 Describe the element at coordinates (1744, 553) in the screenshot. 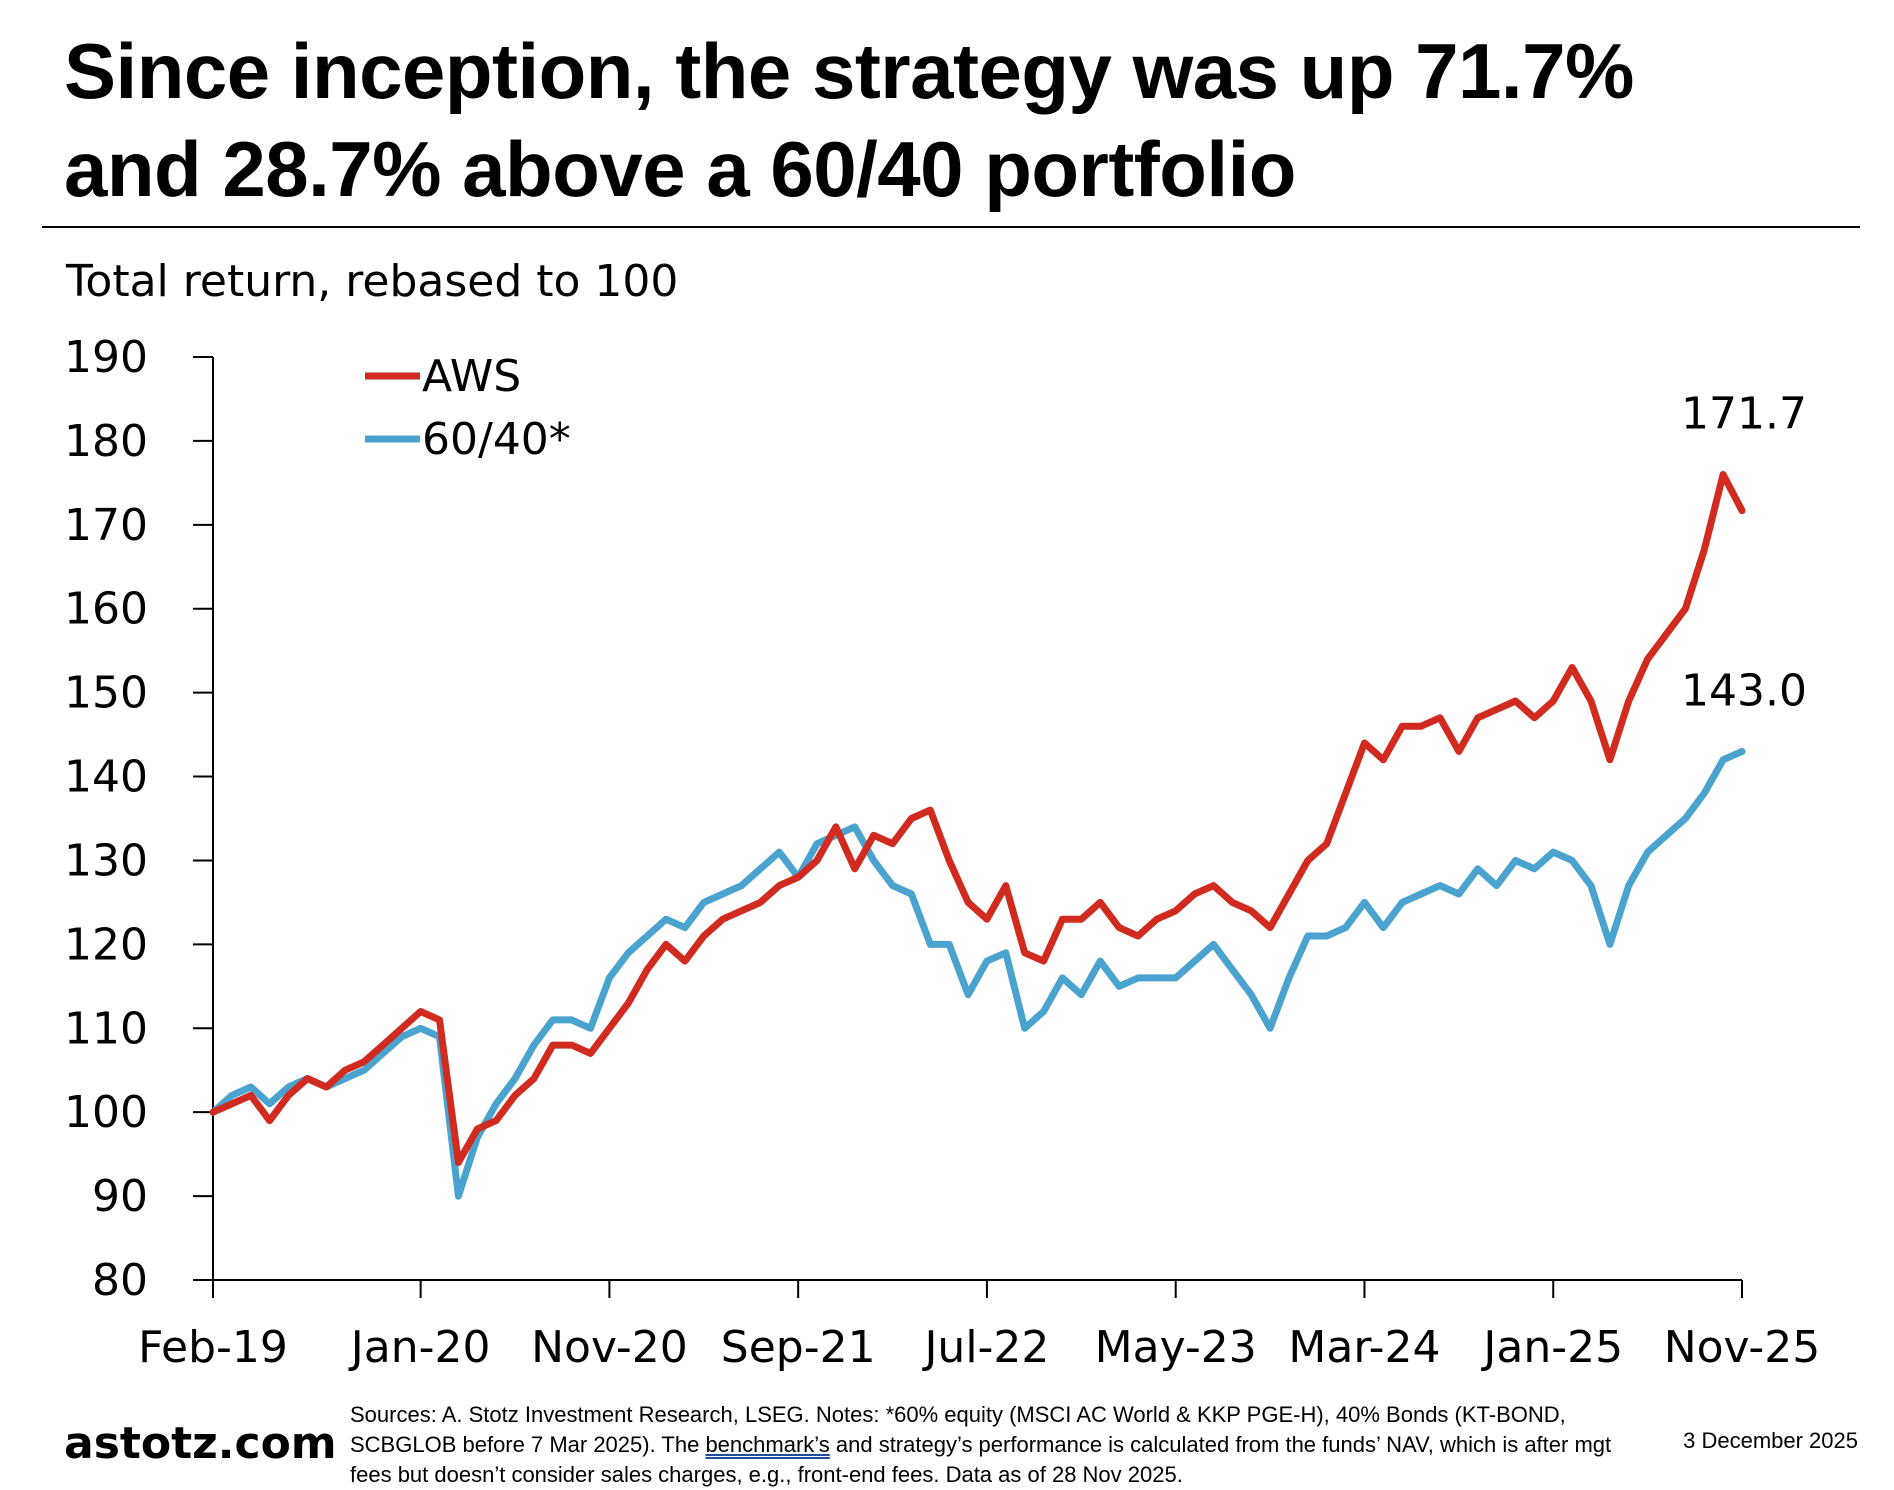

I see `end-labels: 171.7 143.0` at that location.